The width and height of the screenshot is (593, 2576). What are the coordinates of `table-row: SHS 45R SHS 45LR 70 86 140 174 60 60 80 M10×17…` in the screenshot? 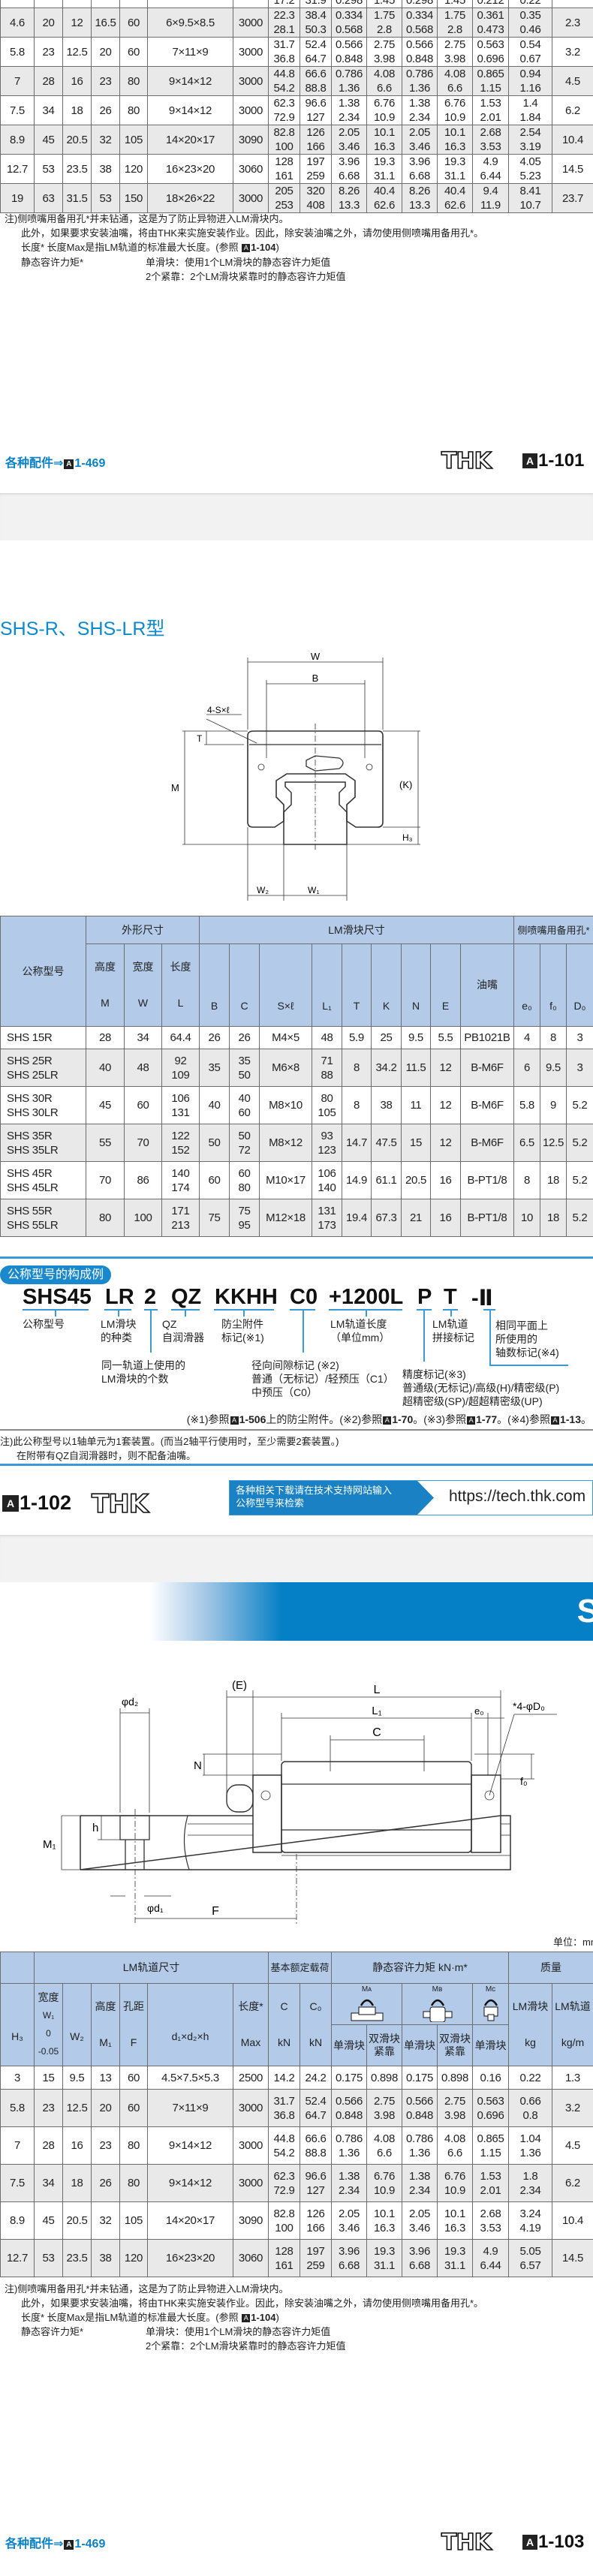 It's located at (296, 1180).